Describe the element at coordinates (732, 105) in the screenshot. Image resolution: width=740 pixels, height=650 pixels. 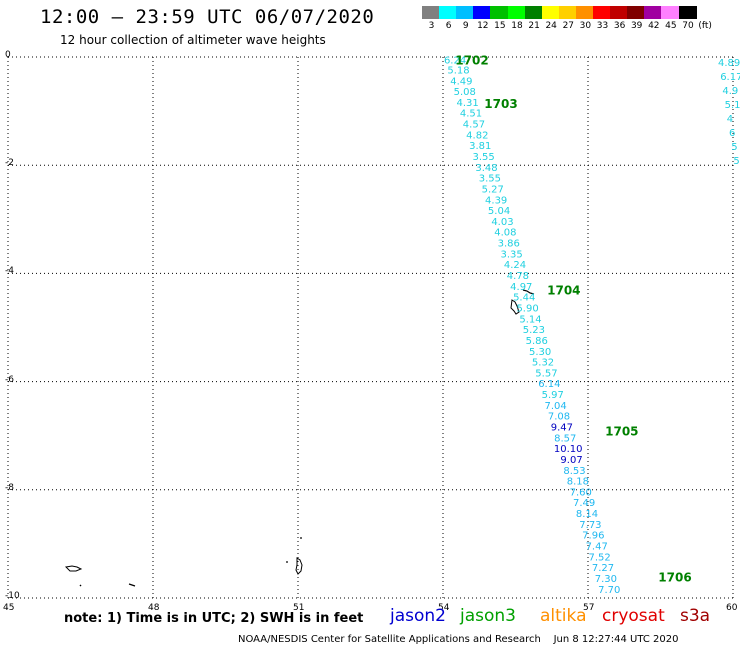
I see `edge-wave-value: 5.1` at that location.